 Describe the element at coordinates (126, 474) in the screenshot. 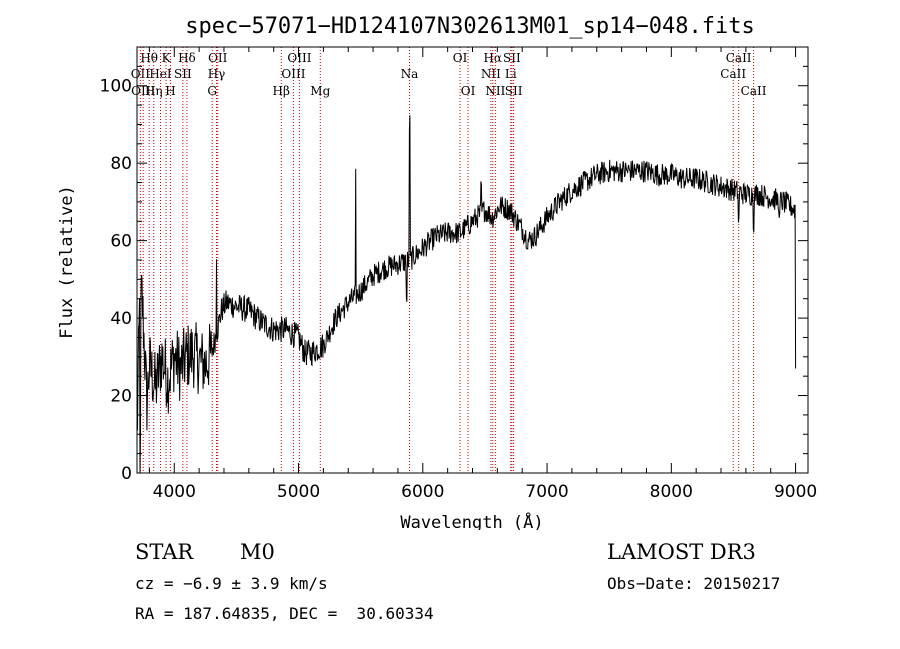

I see `y-tick-label: 0` at that location.